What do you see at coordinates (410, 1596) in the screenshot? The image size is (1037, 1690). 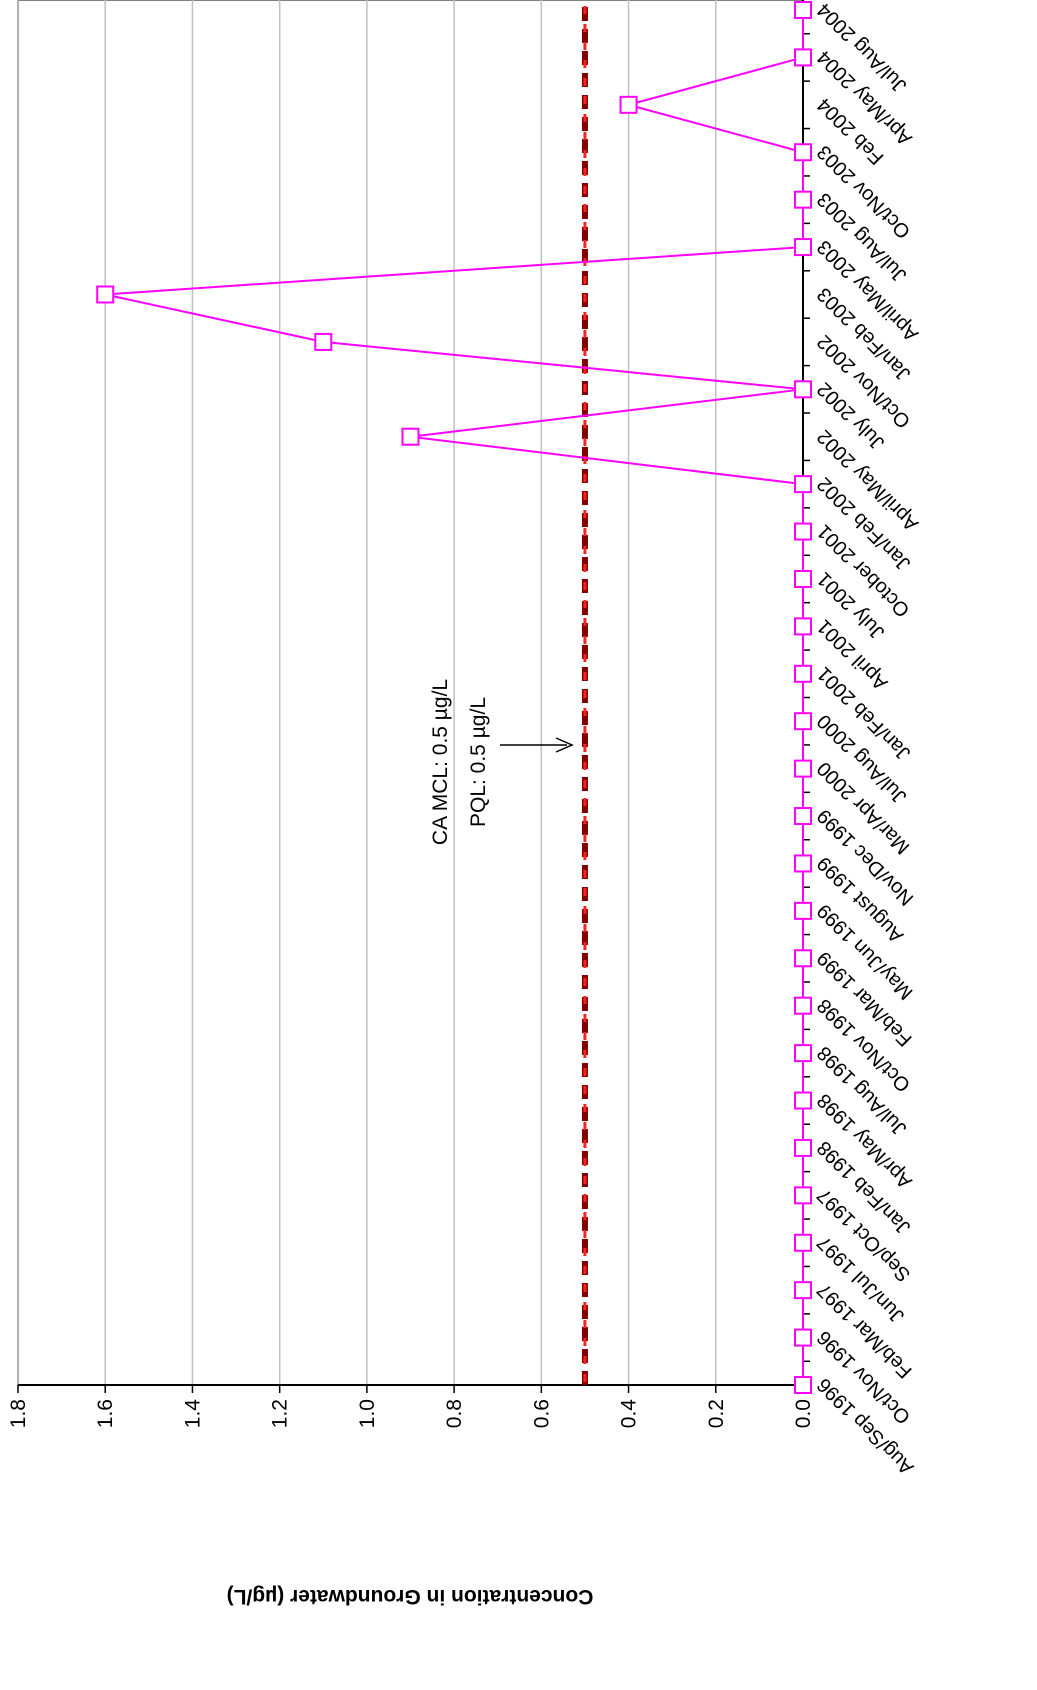 I see `y-axis-title: Concentration in Groundwater (µg/L)` at bounding box center [410, 1596].